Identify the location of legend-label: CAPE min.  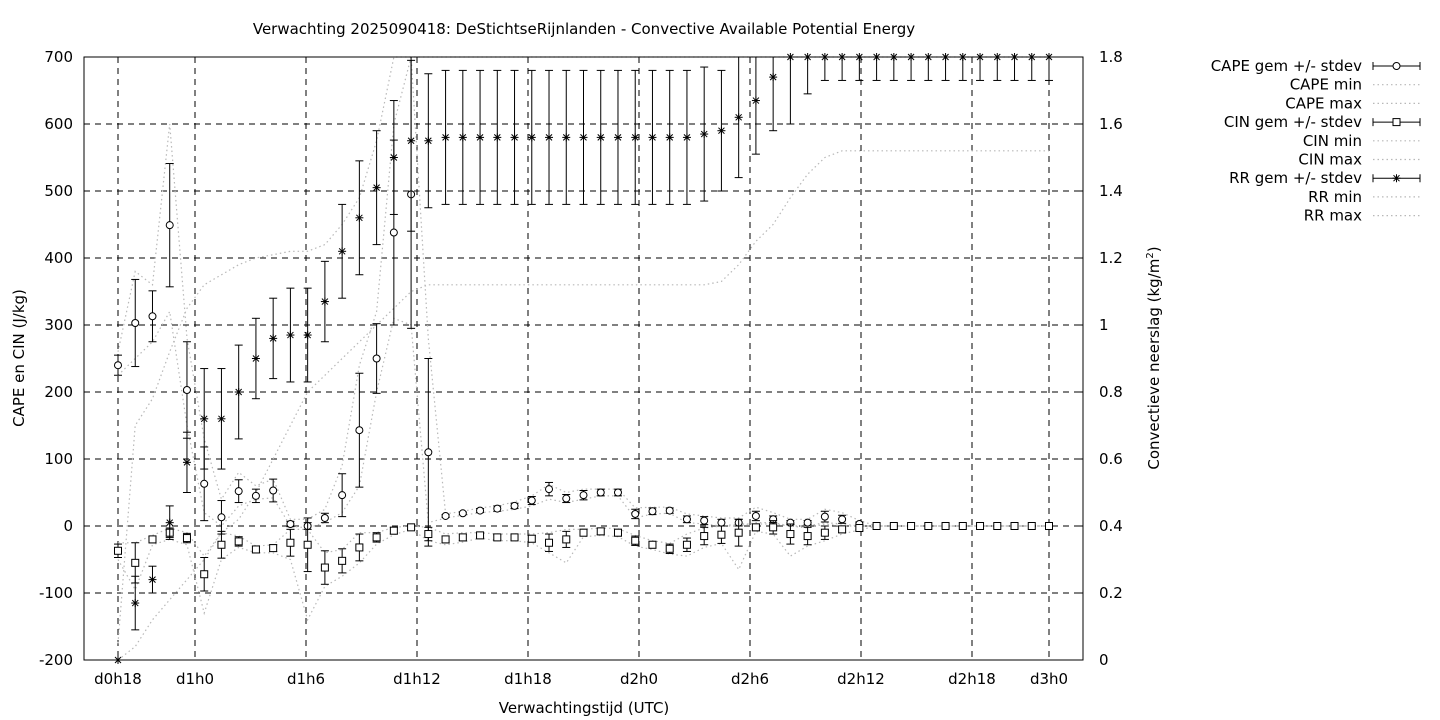
(1326, 85).